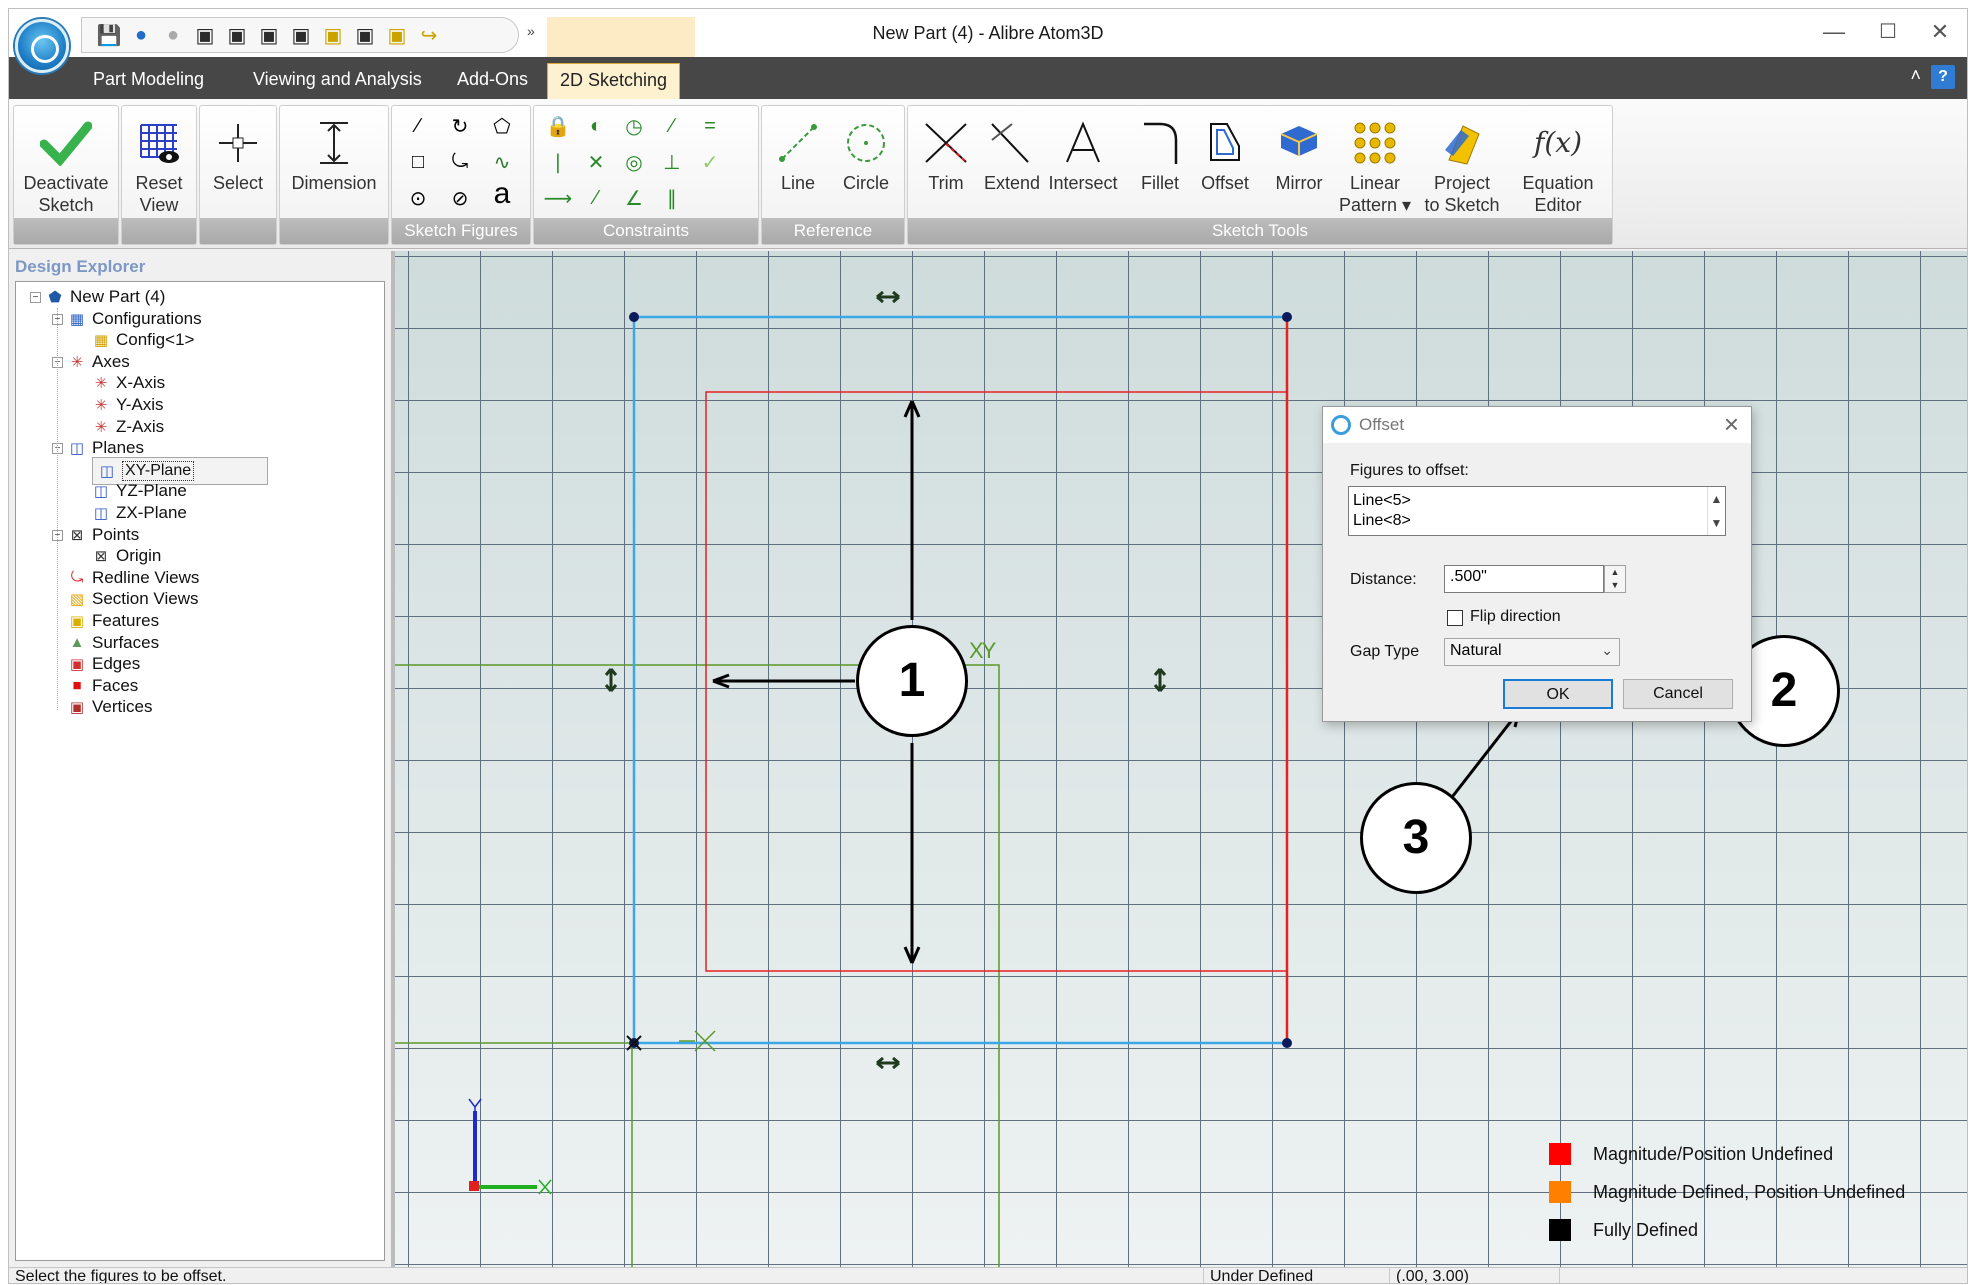  Describe the element at coordinates (558, 162) in the screenshot. I see `vertical-constraint-icon: ∣` at that location.